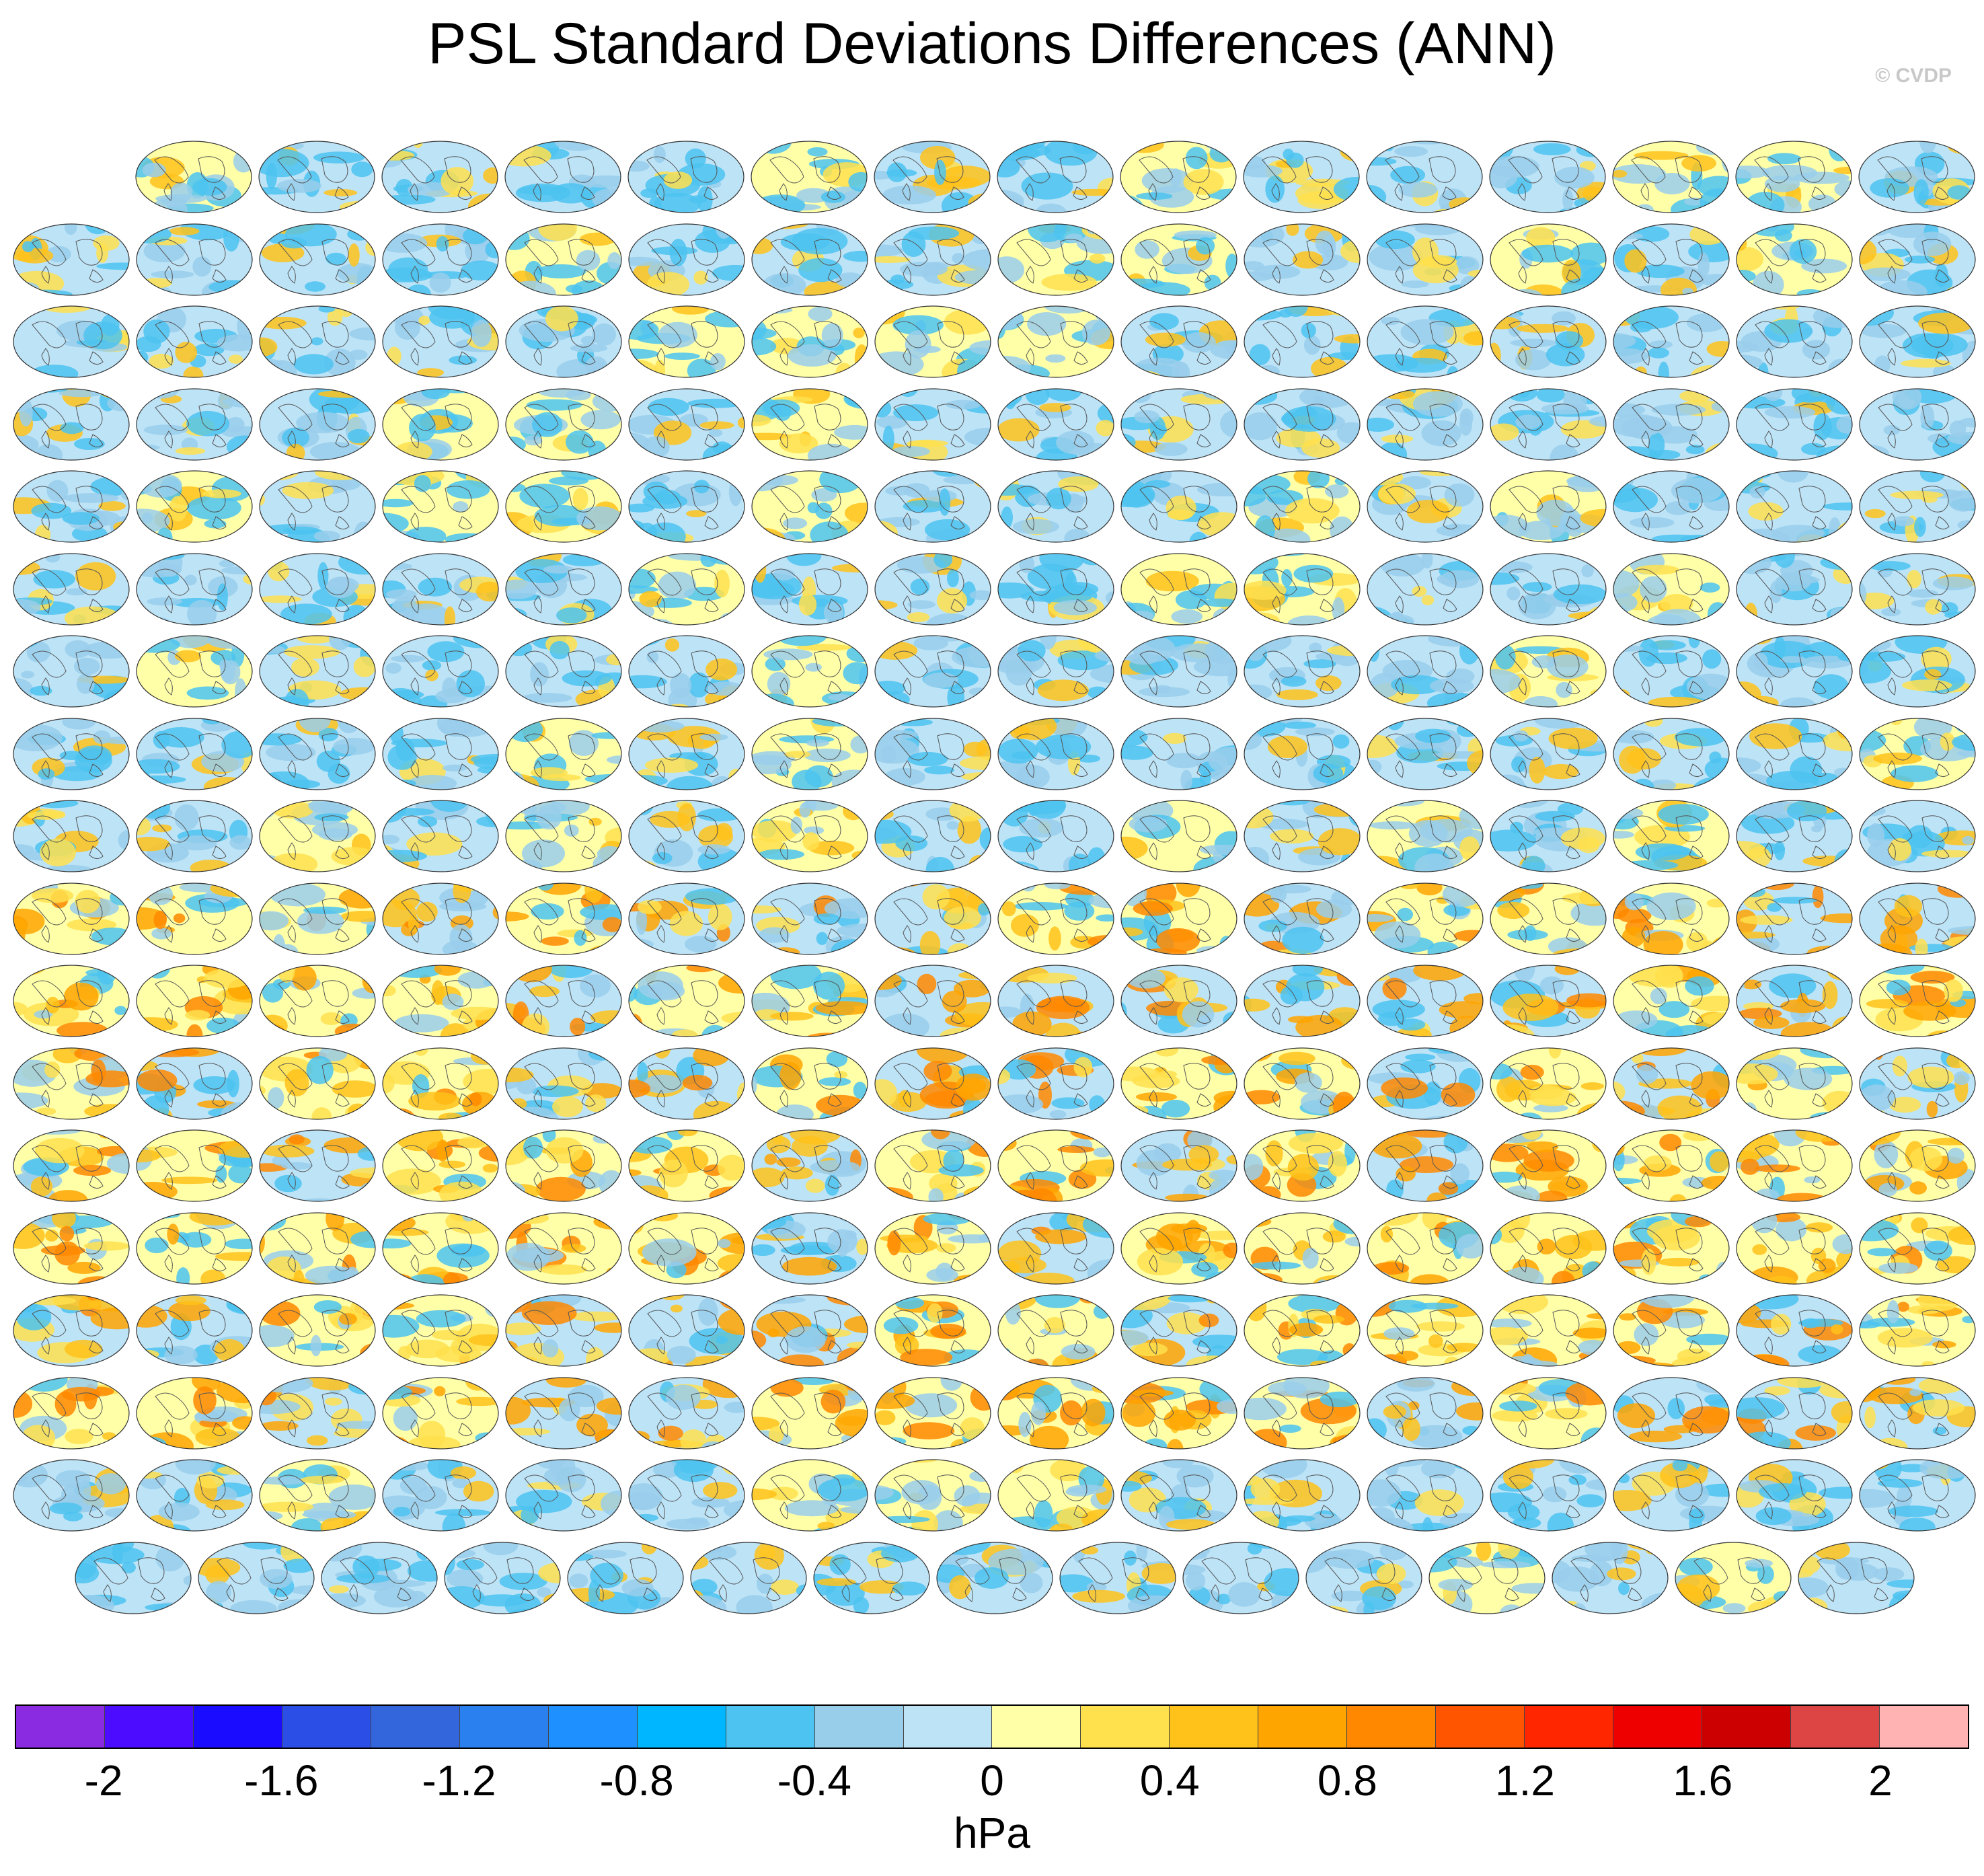 The image size is (1984, 1876). I want to click on colorbar-tick-label: -0.8, so click(636, 1781).